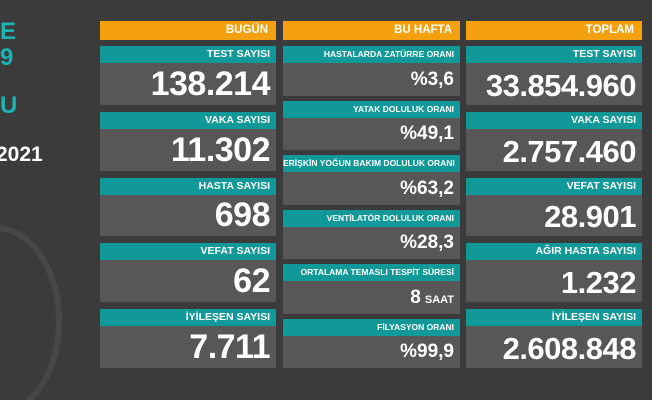 This screenshot has height=400, width=652. I want to click on stat-cell: TEST SAYISI 138.214, so click(188, 75).